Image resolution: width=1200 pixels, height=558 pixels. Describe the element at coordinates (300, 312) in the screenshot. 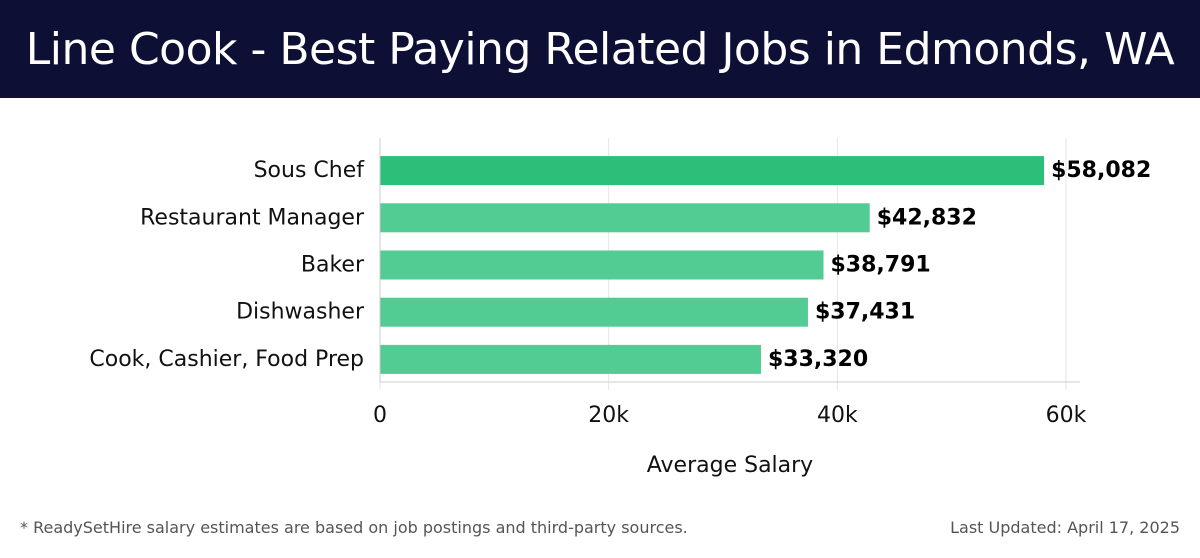

I see `category-label: Dishwasher` at that location.